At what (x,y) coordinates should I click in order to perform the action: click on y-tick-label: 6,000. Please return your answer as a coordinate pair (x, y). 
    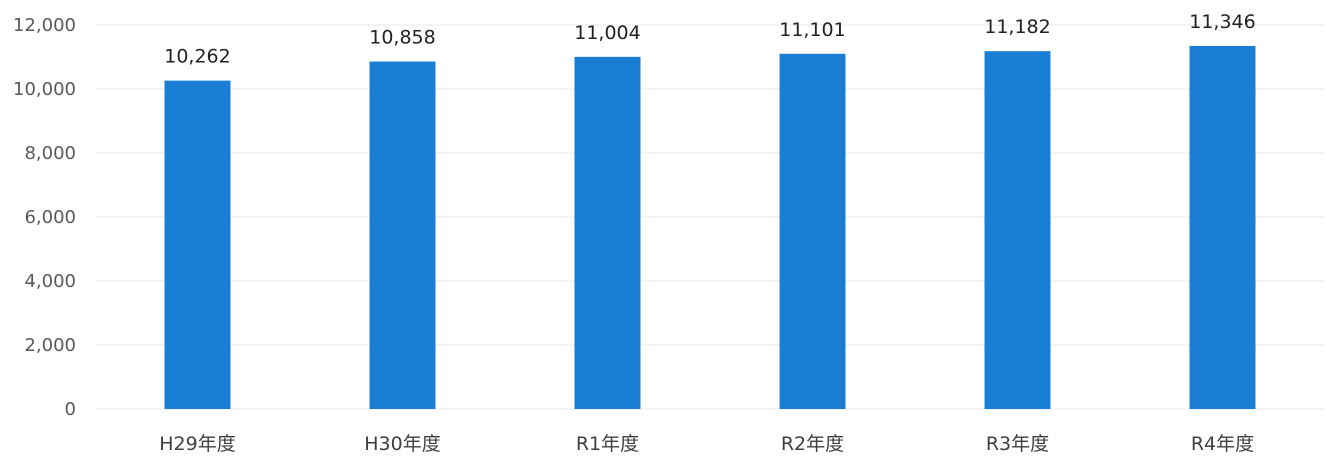
    Looking at the image, I should click on (50, 217).